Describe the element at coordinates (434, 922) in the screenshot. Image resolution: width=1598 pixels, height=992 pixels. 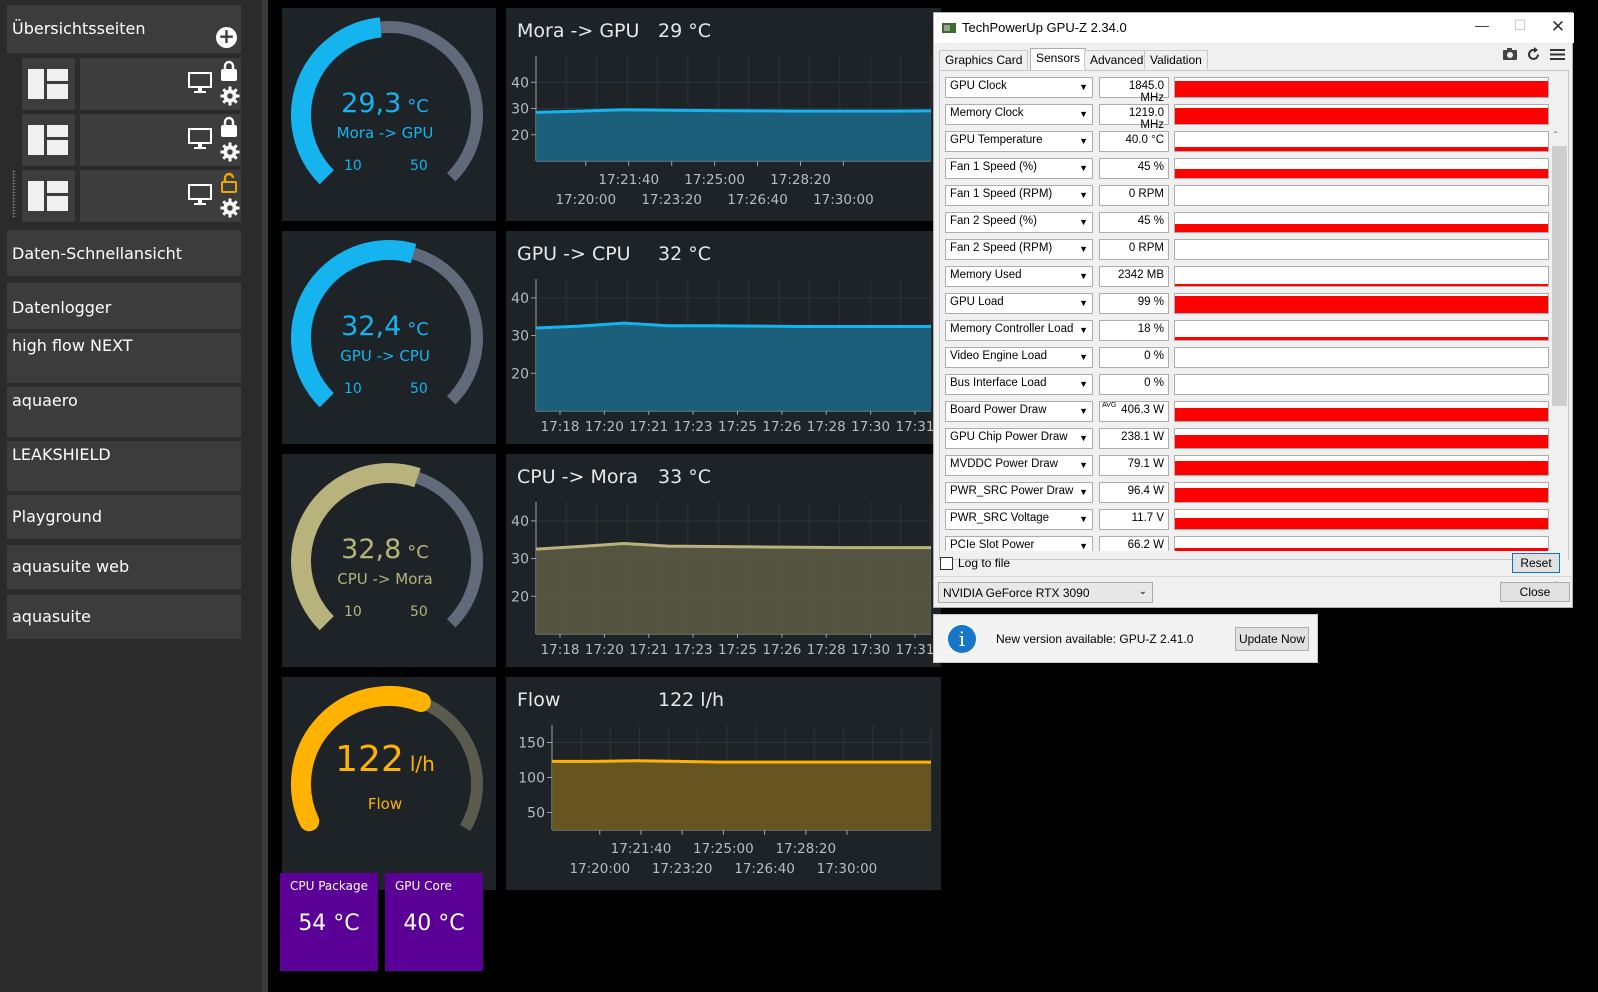
I see `gpu-core-tile: GPU Core 40 °C` at that location.